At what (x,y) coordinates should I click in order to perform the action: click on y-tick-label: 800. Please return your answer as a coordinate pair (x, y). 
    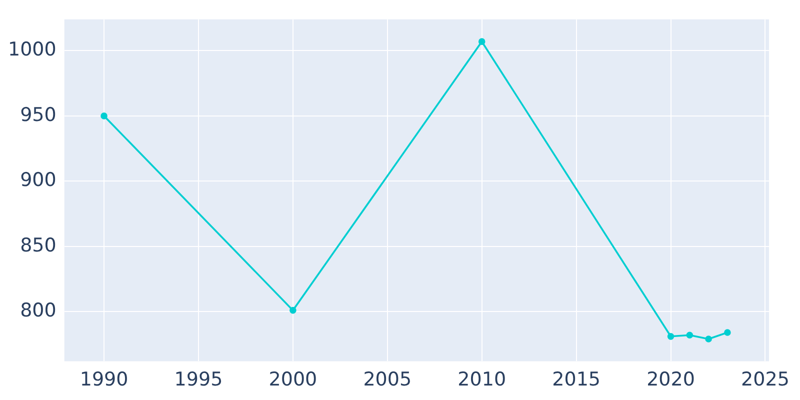
    Looking at the image, I should click on (38, 311).